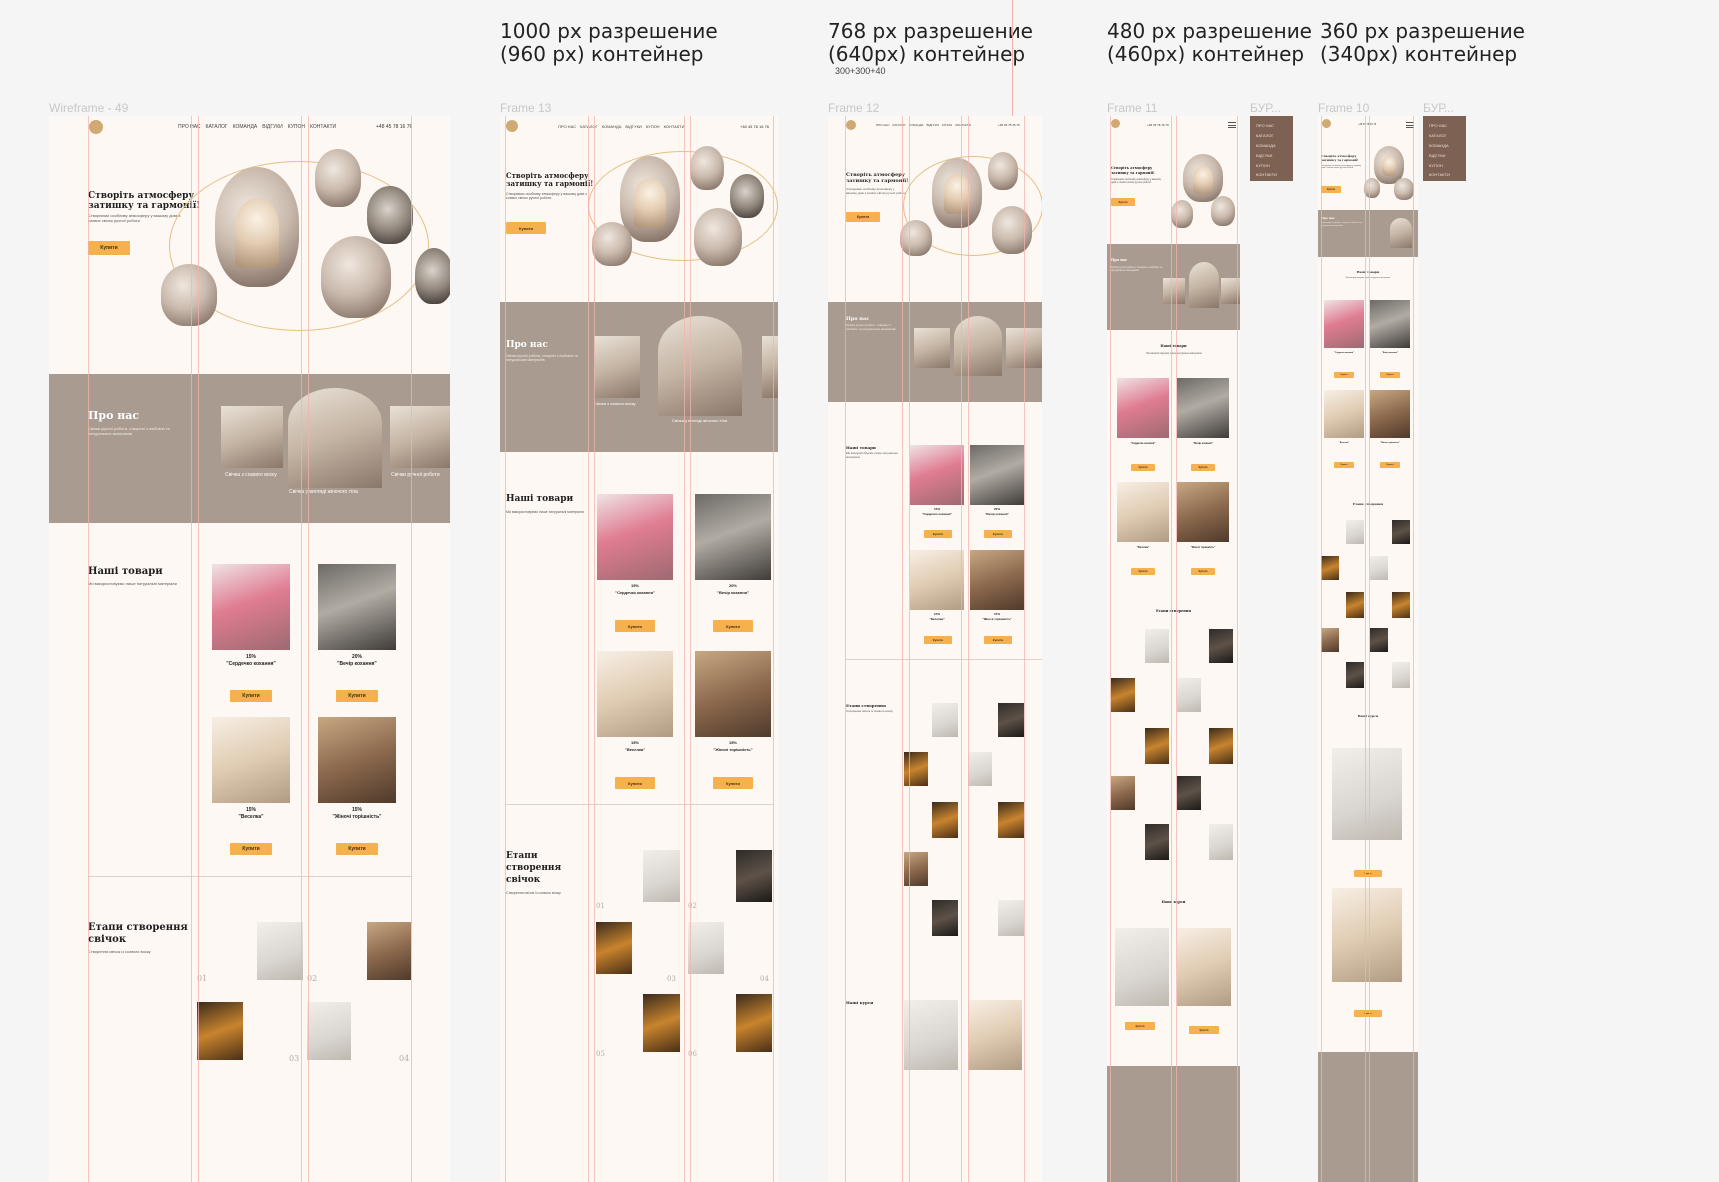 This screenshot has width=1719, height=1182. Describe the element at coordinates (1344, 108) in the screenshot. I see `frame-name-10: Frame 10` at that location.